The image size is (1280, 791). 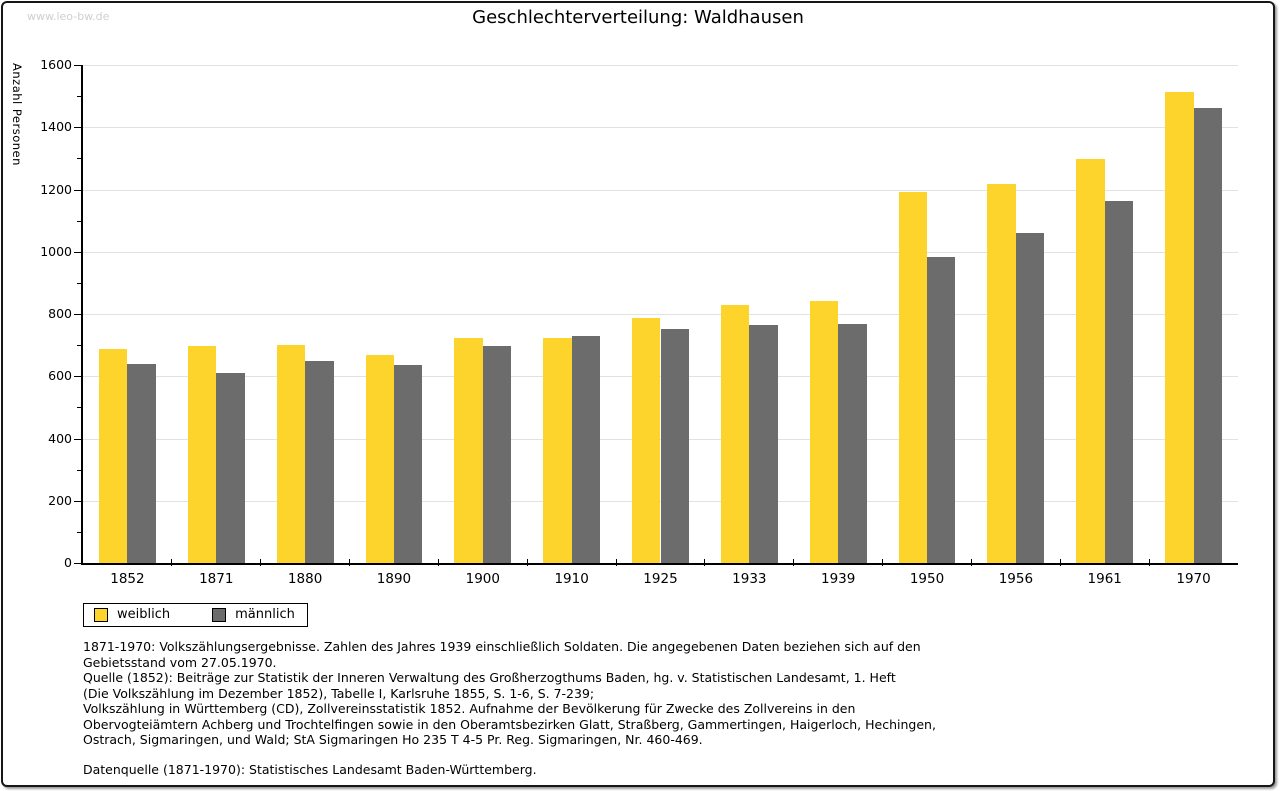 I want to click on bar-männlich-1852, so click(x=141, y=463).